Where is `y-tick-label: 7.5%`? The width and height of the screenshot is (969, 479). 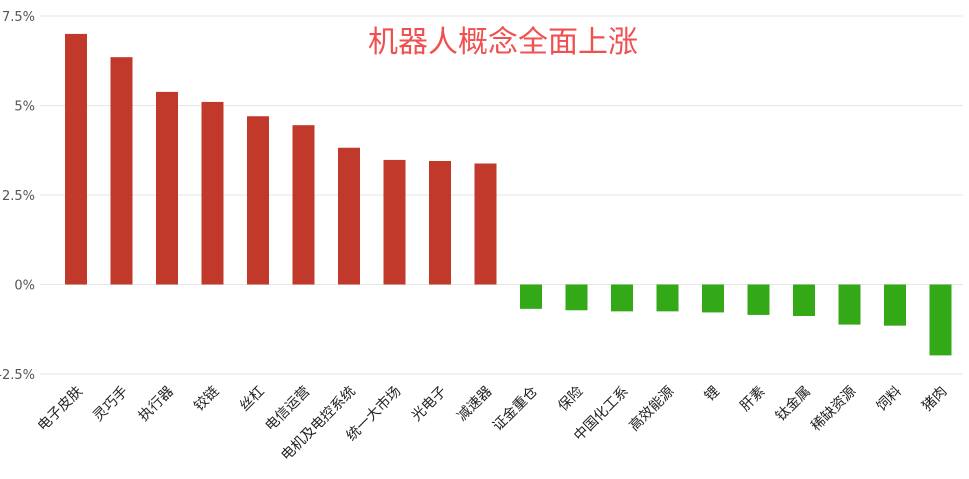
y-tick-label: 7.5% is located at coordinates (18, 17).